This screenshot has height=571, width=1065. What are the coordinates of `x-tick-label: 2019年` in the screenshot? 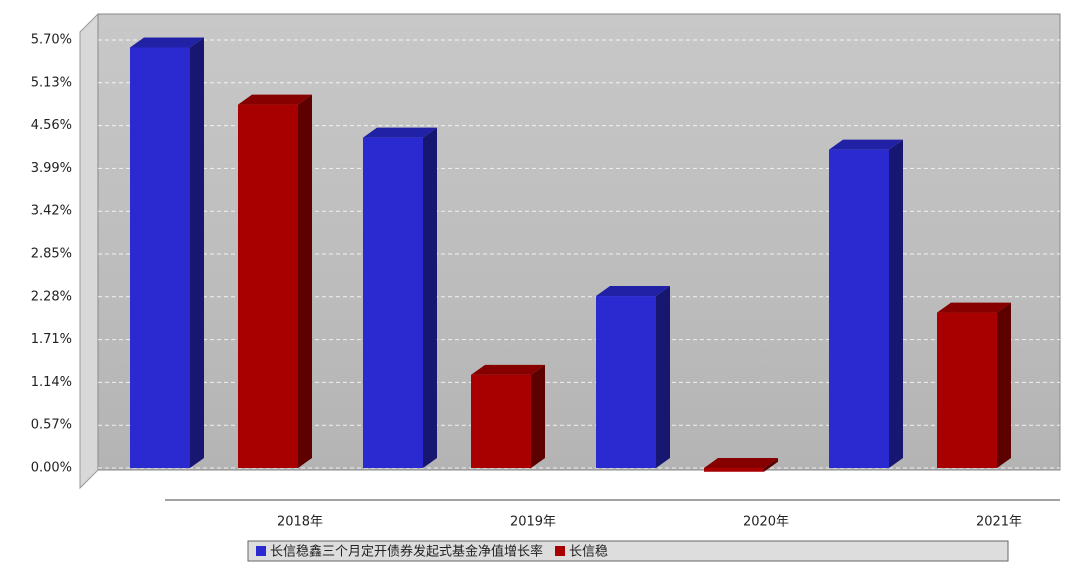 It's located at (533, 522).